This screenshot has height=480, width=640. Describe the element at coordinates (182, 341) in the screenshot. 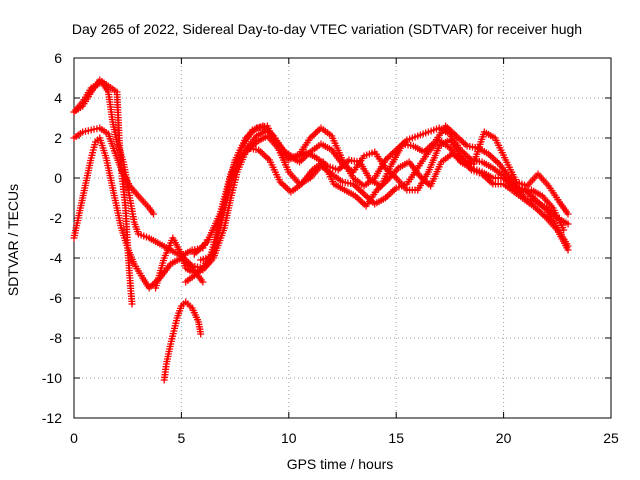

I see `series-track-e` at that location.